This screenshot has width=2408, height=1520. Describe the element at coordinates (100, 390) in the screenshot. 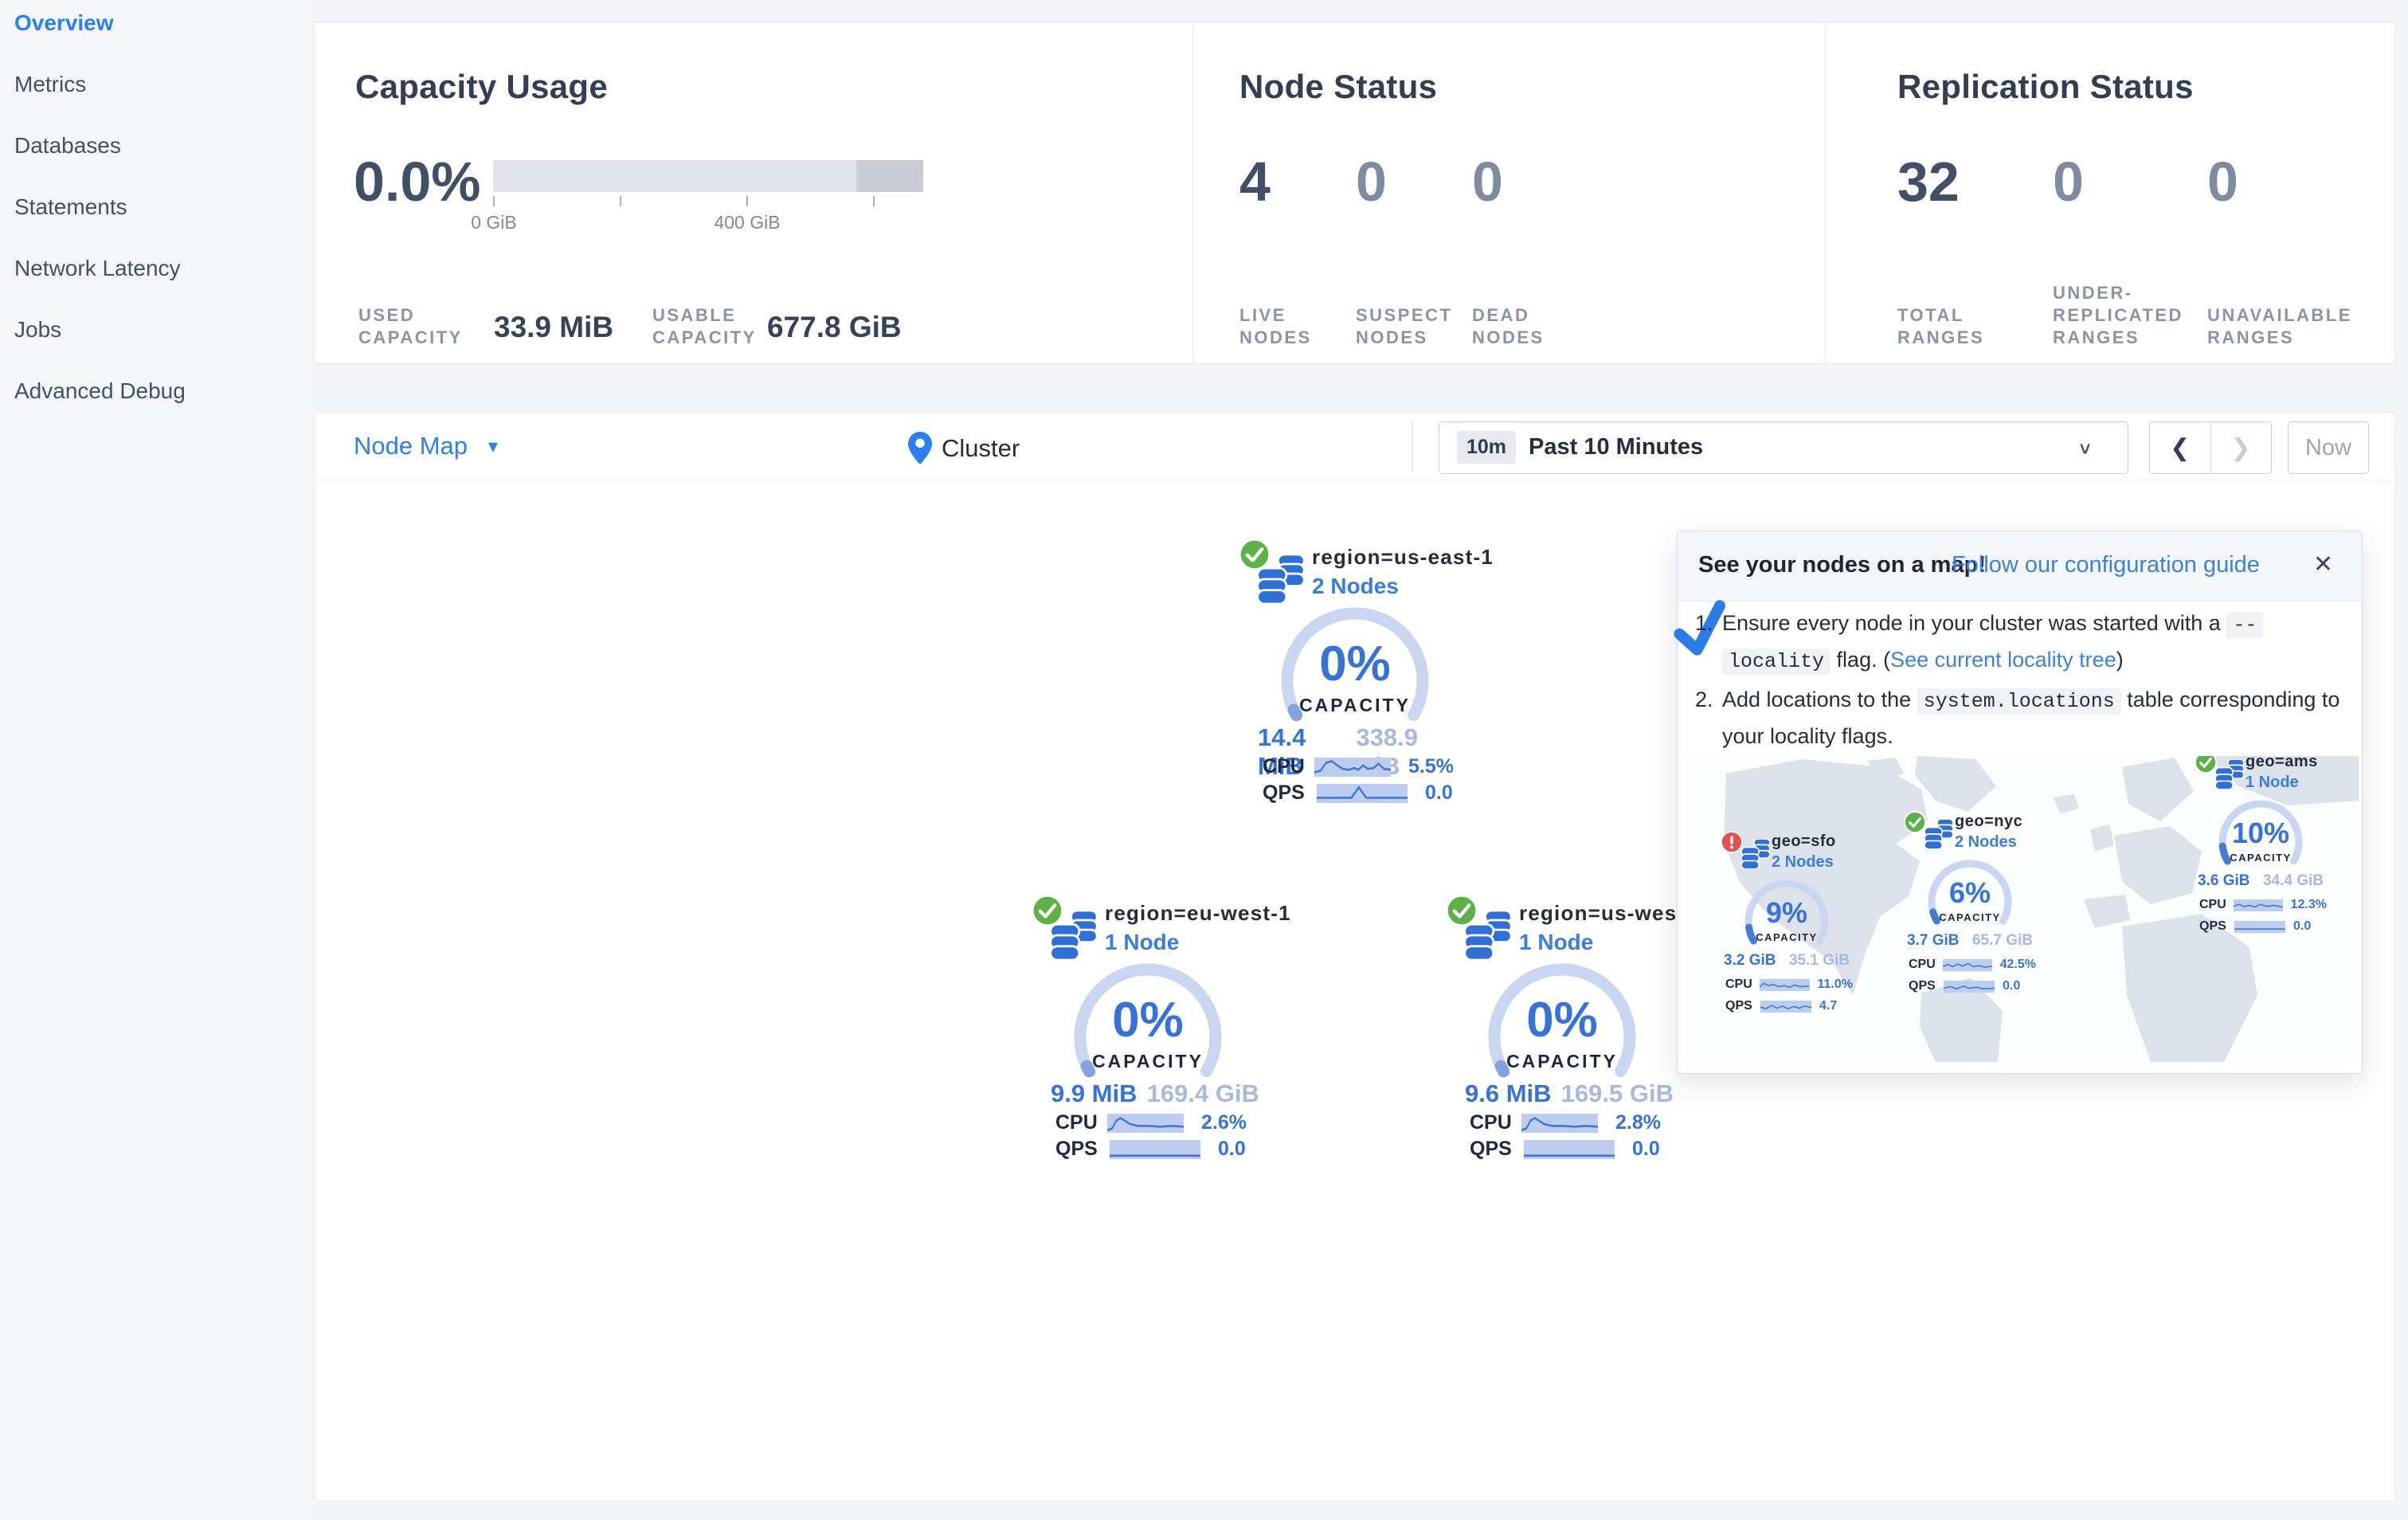

I see `sidebar-item-advanced-debug: Advanced Debug` at that location.